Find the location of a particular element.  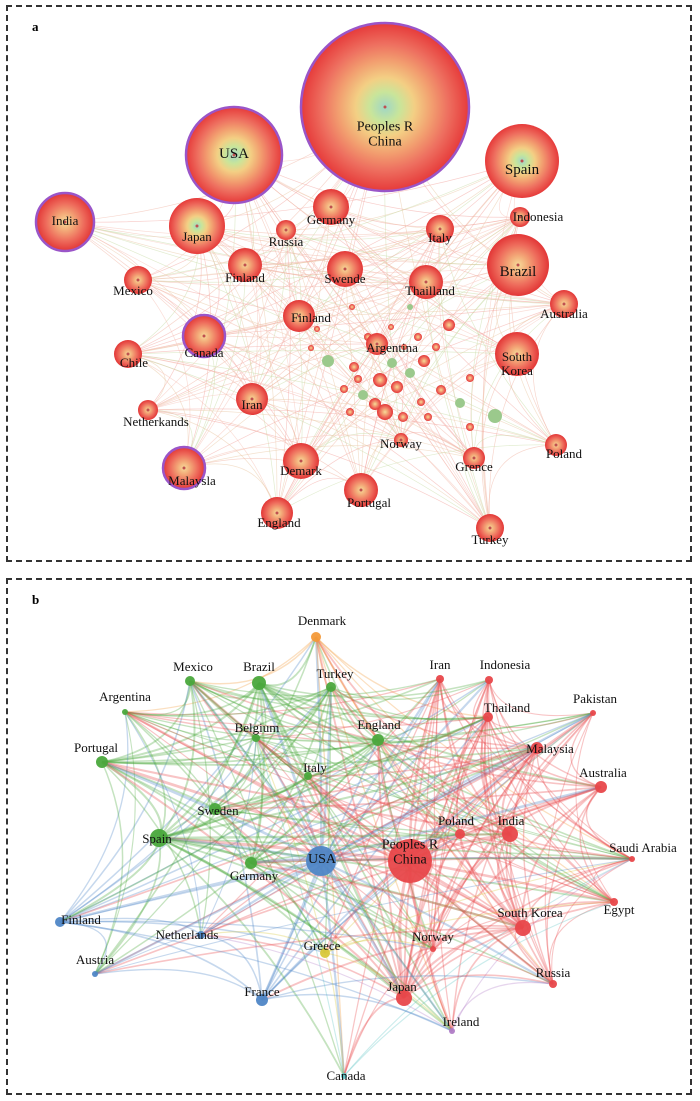

node-netherlands: Netherlands is located at coordinates (187, 934).